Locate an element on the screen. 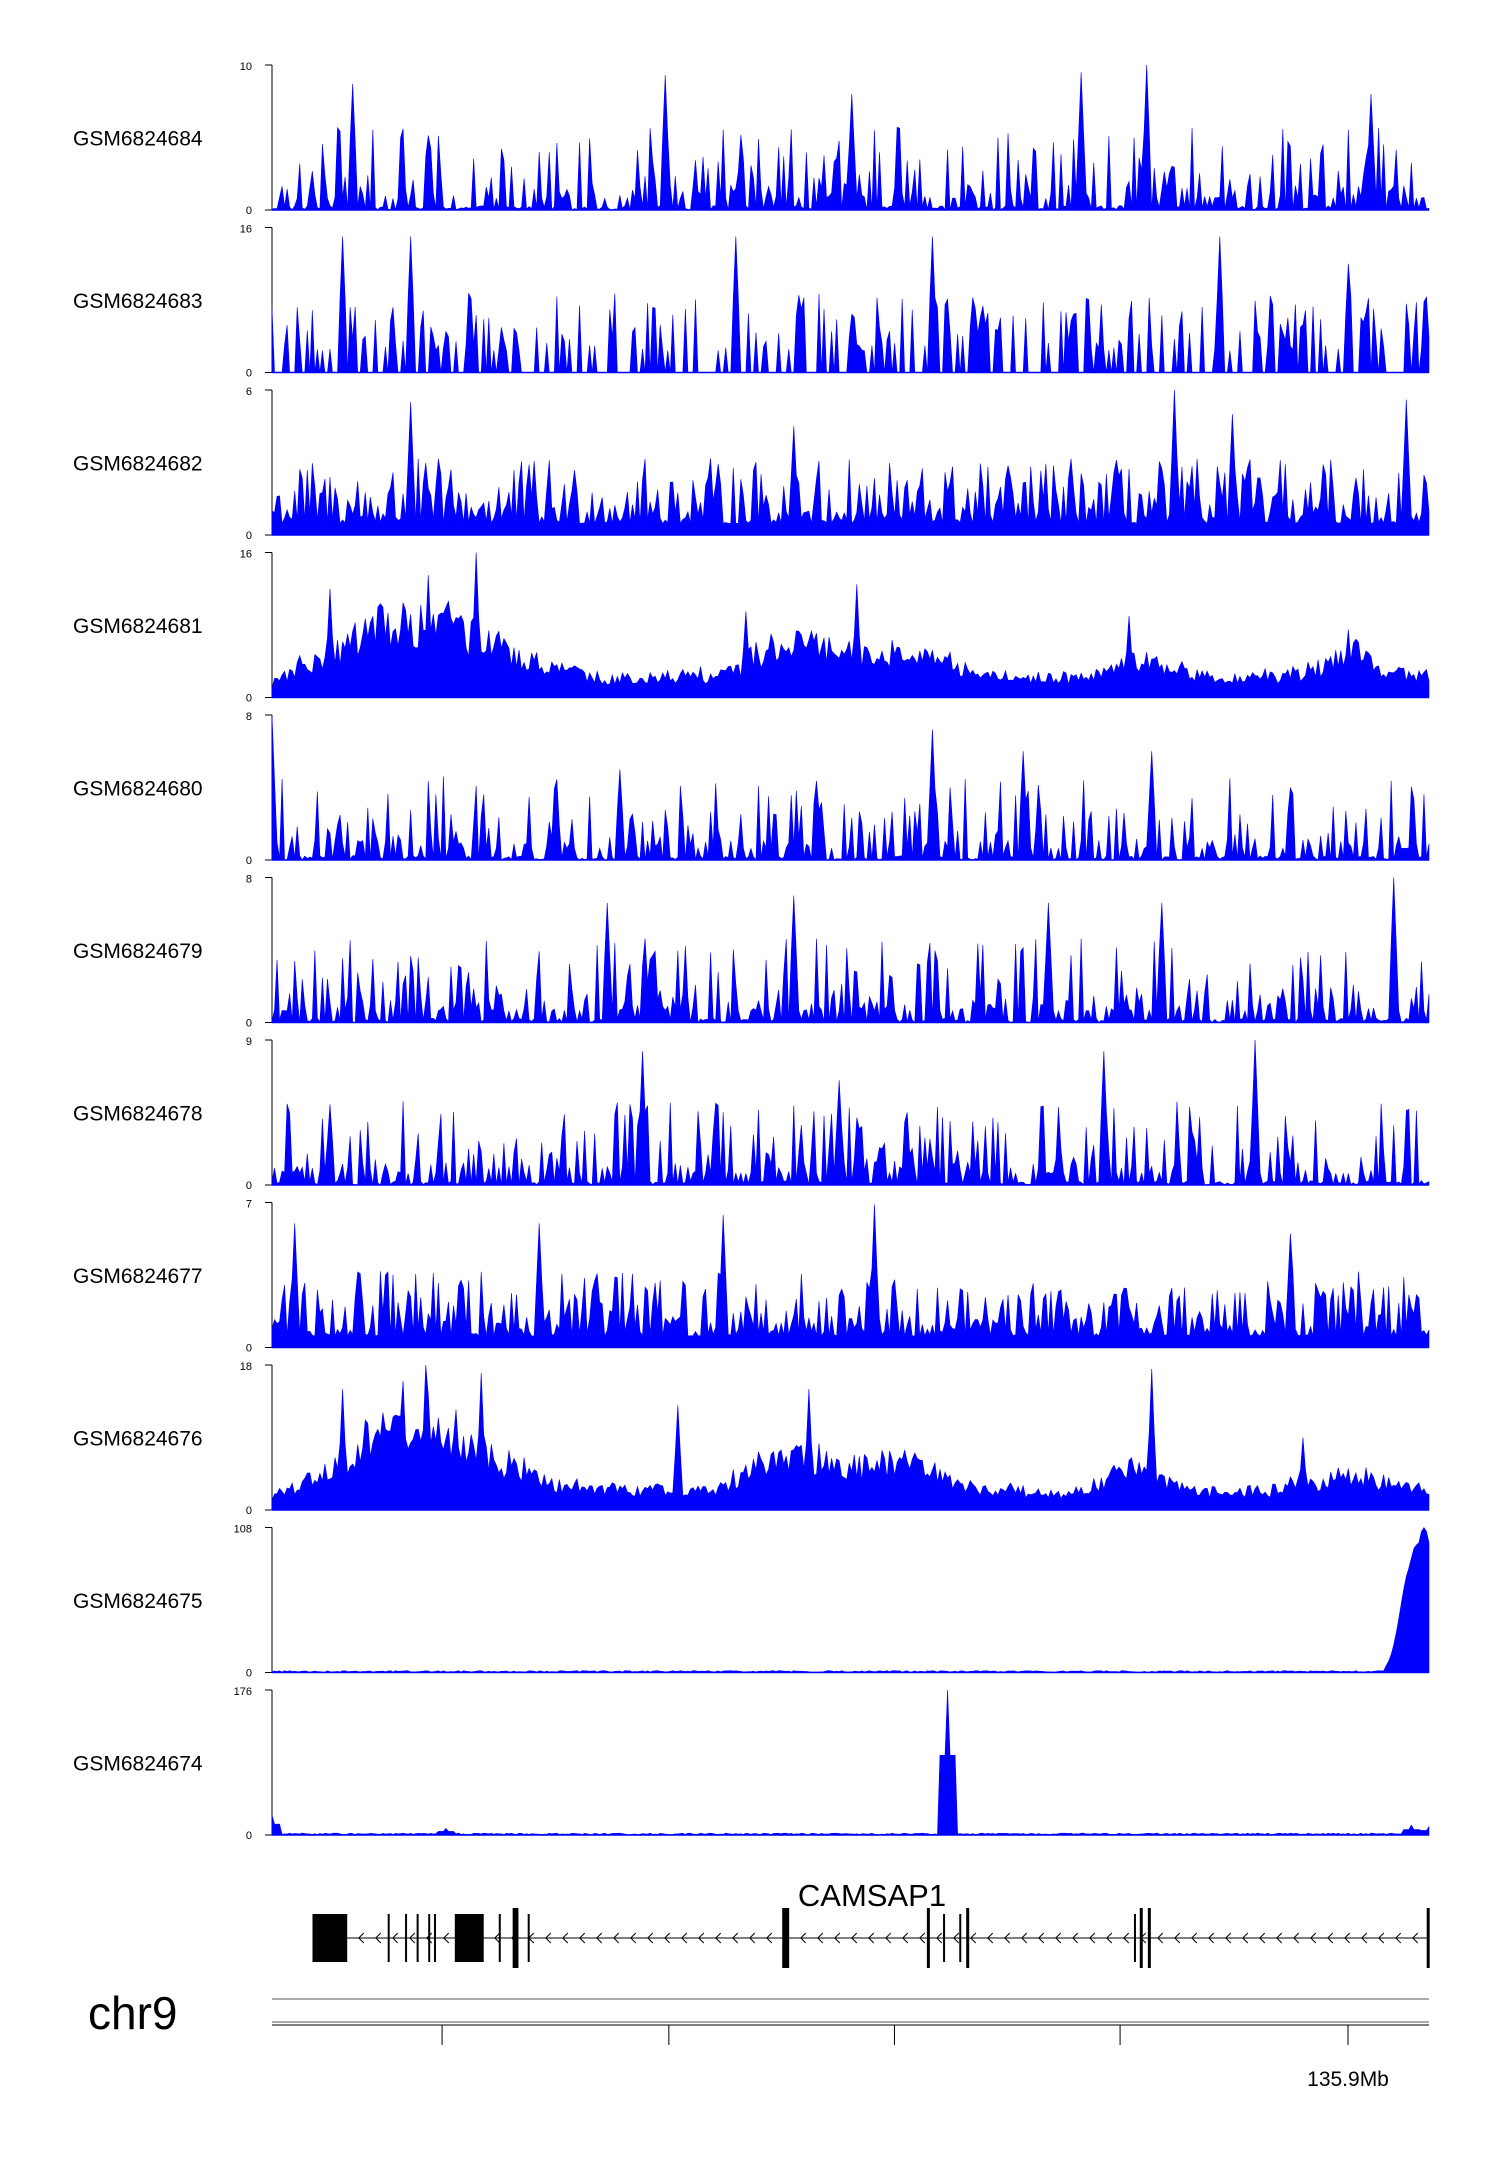 This screenshot has height=2170, width=1500. track-GSM6824678: GSM6824678 9 0 is located at coordinates (751, 1114).